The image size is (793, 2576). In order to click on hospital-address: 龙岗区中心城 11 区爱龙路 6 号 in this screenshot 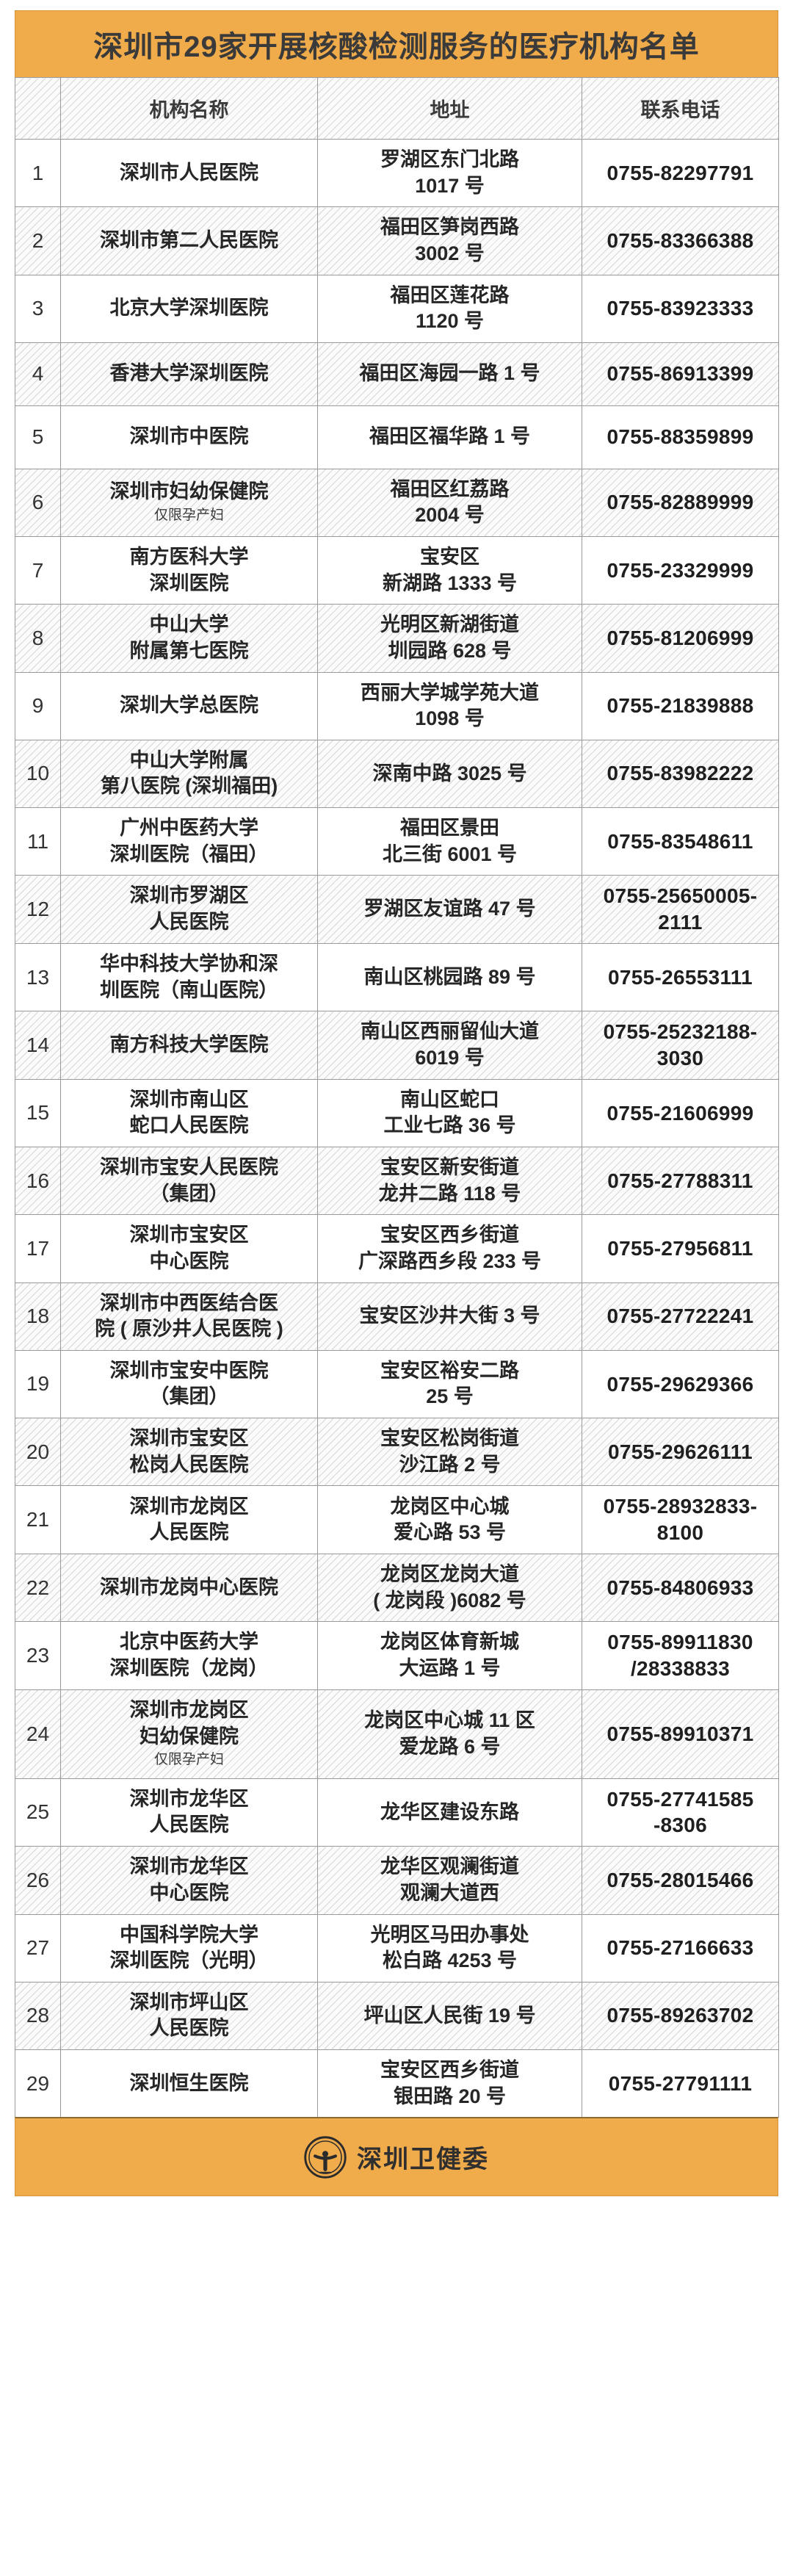, I will do `click(449, 1734)`.